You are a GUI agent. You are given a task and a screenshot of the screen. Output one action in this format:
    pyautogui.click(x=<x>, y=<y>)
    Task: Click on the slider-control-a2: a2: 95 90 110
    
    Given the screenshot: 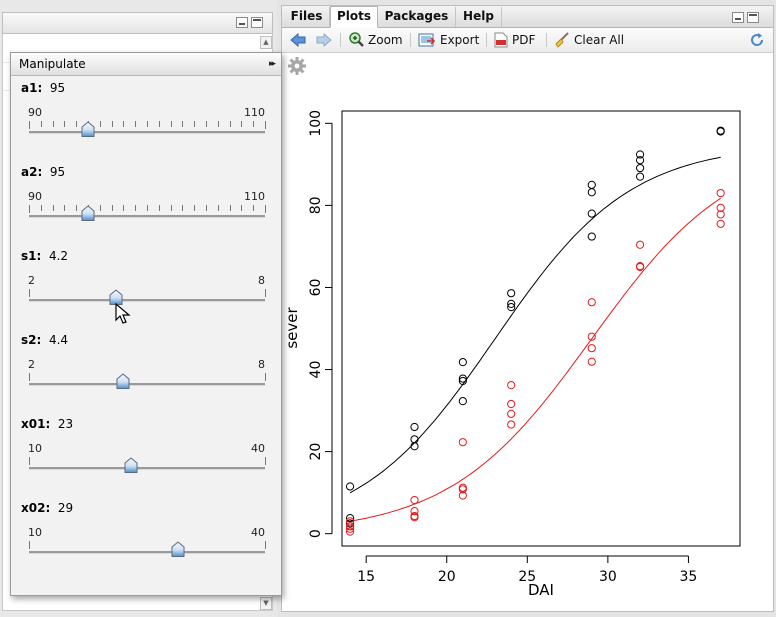 What is the action you would take?
    pyautogui.click(x=146, y=207)
    